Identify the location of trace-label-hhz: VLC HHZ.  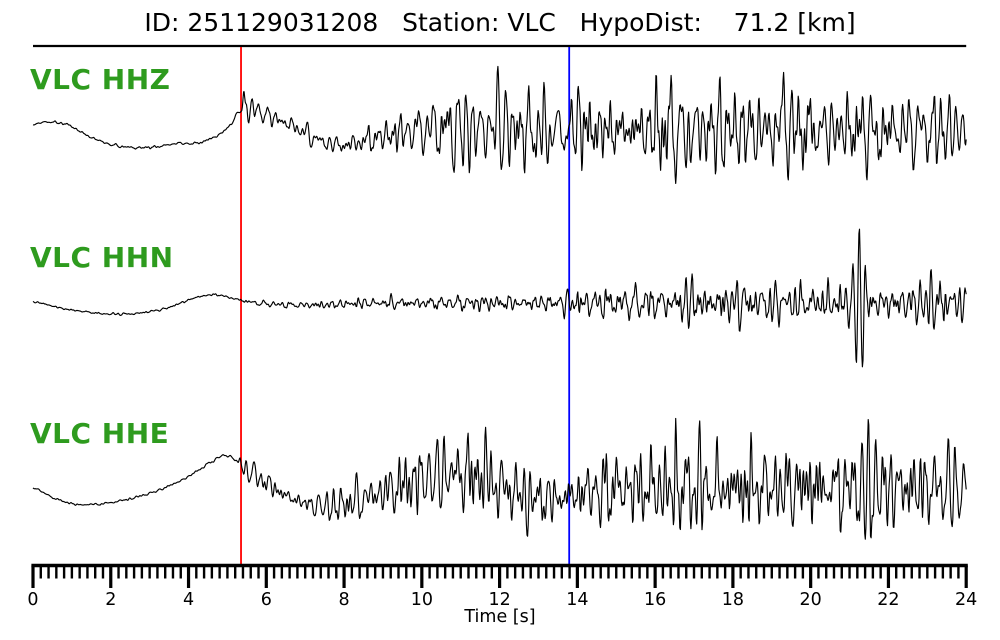
(100, 79).